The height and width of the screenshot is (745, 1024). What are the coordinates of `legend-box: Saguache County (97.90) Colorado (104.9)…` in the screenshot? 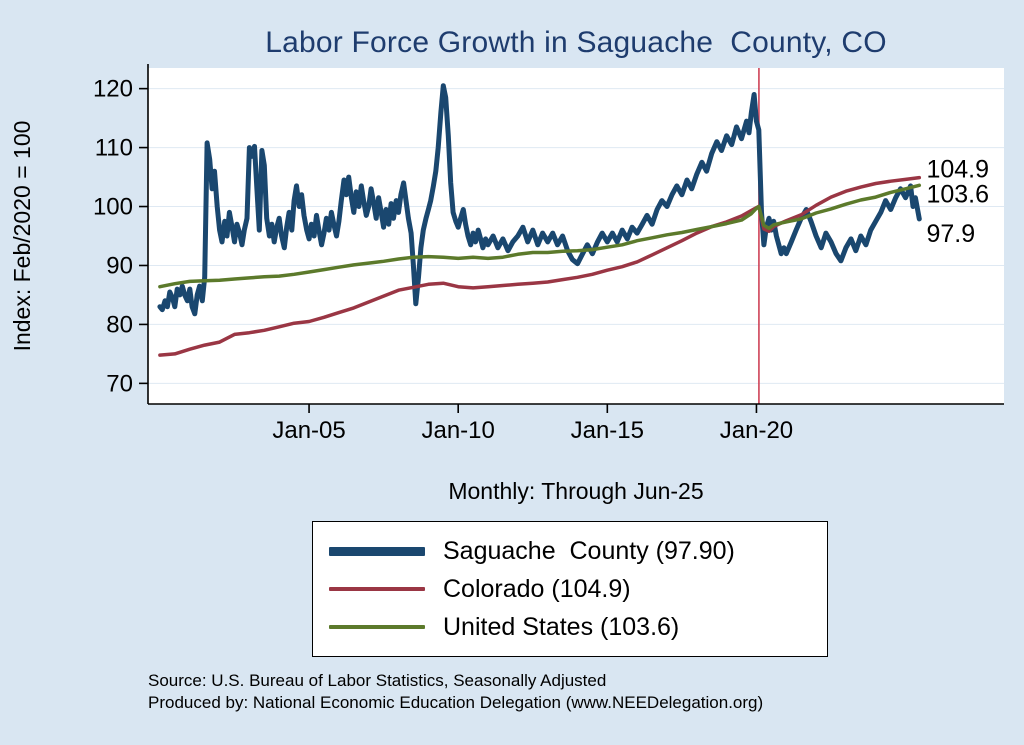 It's located at (570, 589).